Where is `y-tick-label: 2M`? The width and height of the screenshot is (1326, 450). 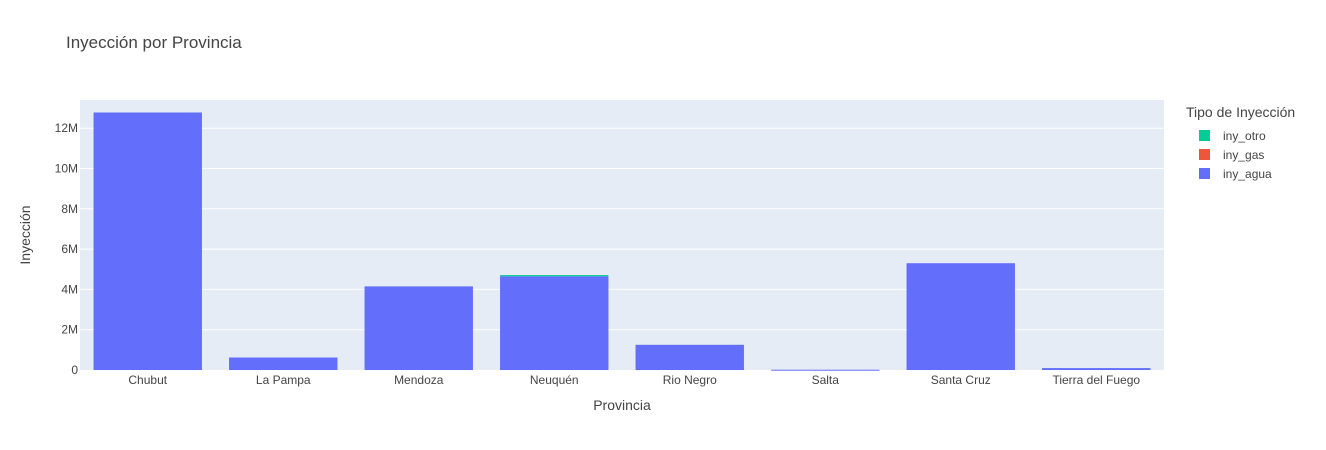 y-tick-label: 2M is located at coordinates (69, 330).